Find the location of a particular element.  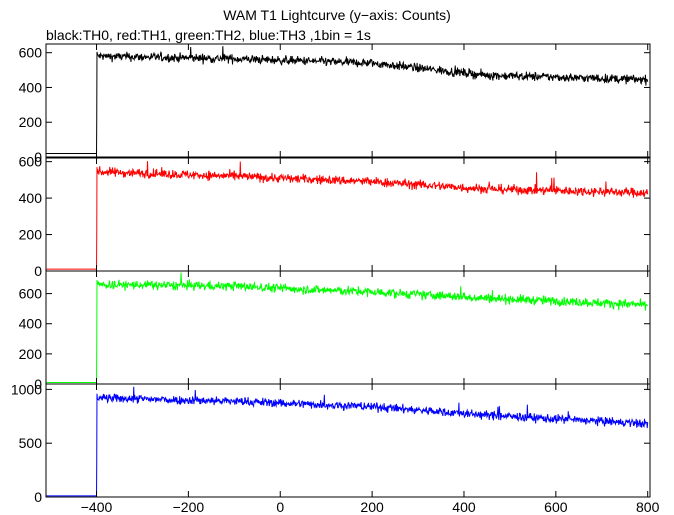

x-tick-label: 800 is located at coordinates (648, 507).